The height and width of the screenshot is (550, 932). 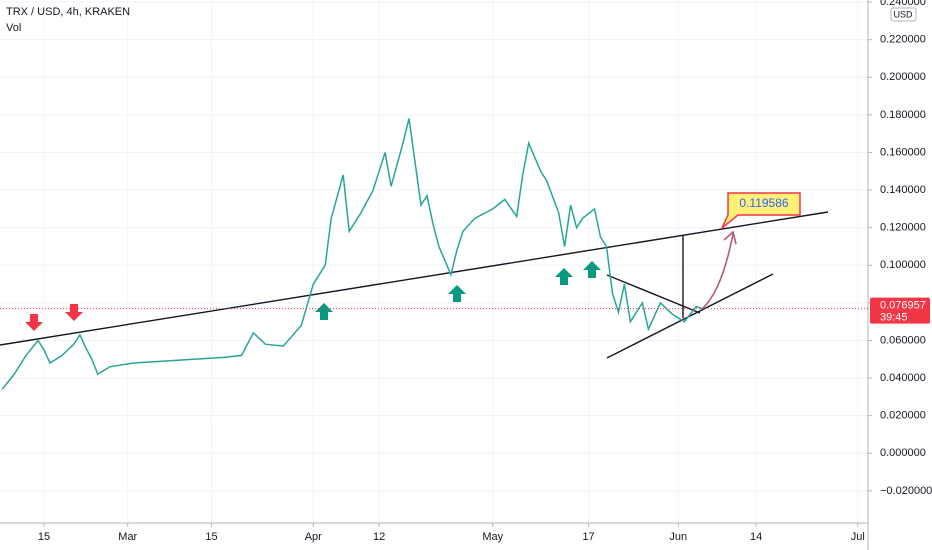 What do you see at coordinates (13, 28) in the screenshot?
I see `volume-label: Vol` at bounding box center [13, 28].